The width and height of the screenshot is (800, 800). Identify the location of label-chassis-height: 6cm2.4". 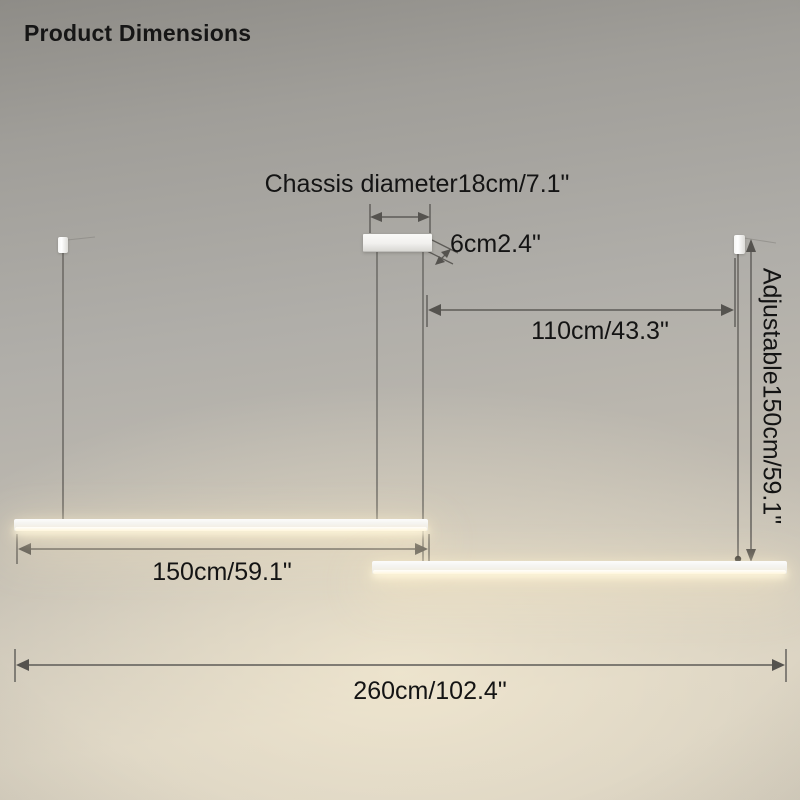
(495, 244).